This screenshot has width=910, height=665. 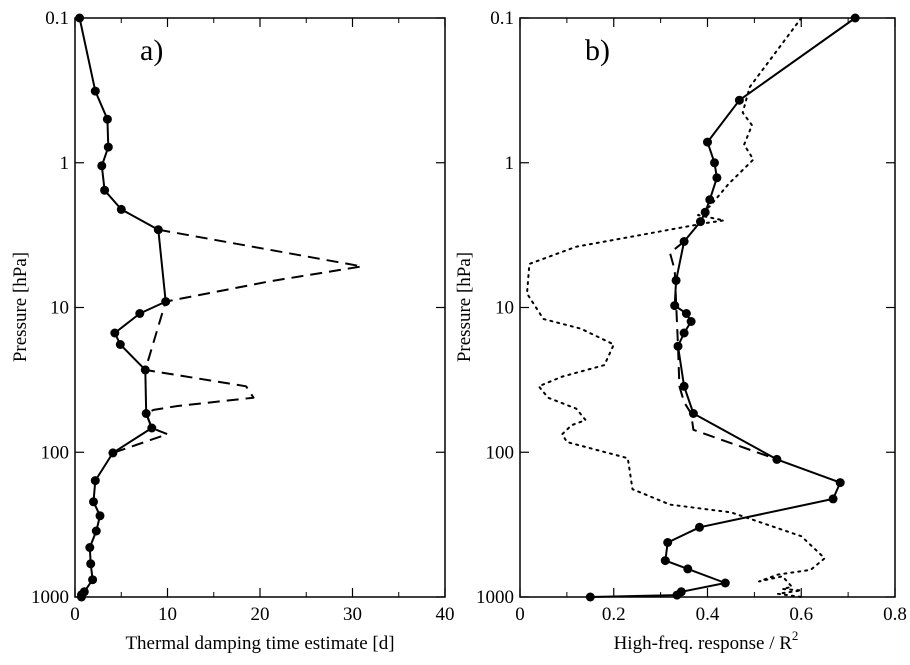 What do you see at coordinates (520, 614) in the screenshot?
I see `panel-b-x-tick-label: 0` at bounding box center [520, 614].